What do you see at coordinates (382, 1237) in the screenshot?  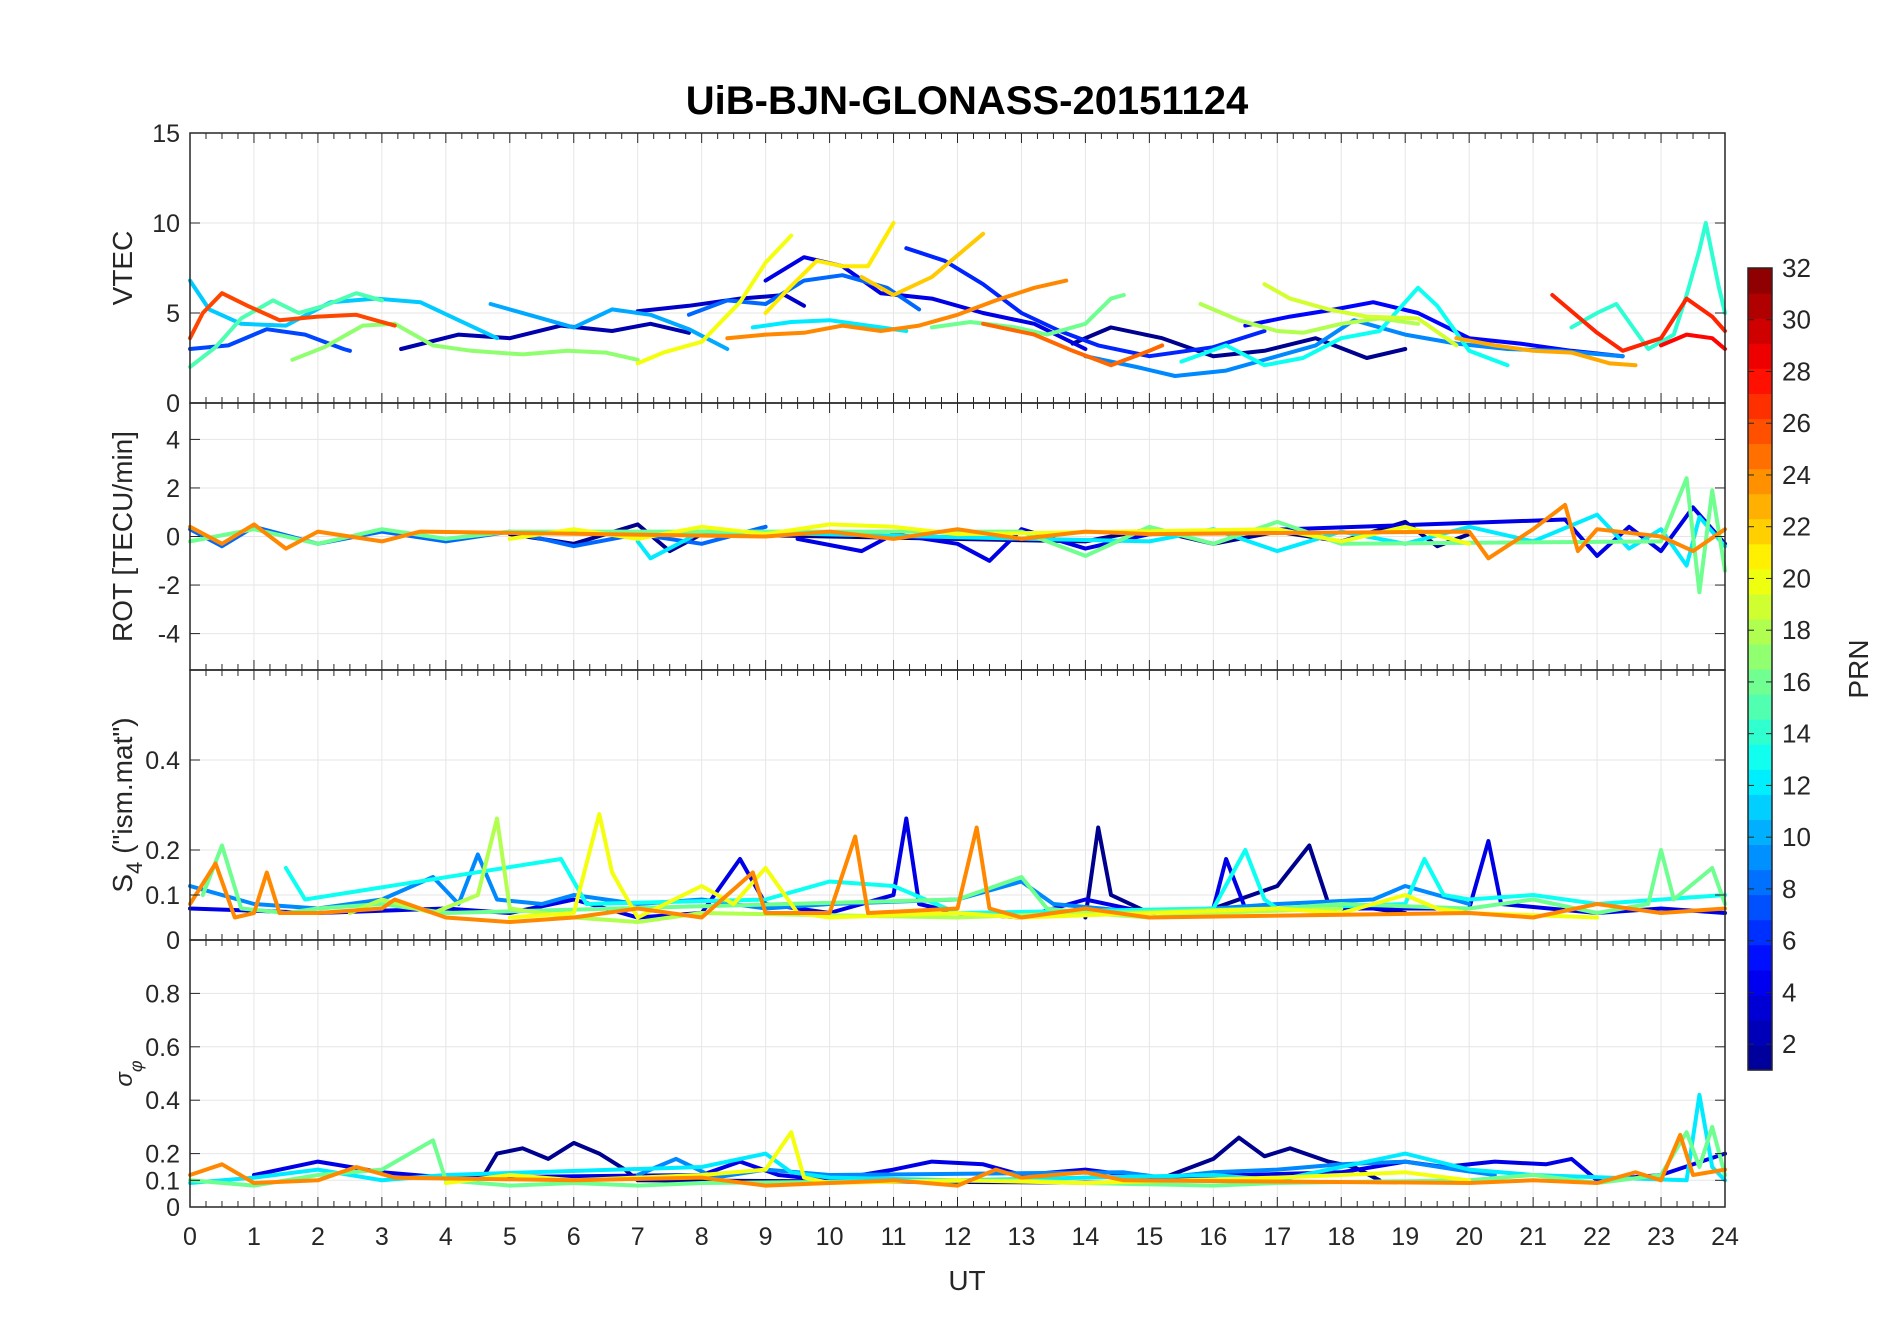 I see `x-tick-label: 3` at bounding box center [382, 1237].